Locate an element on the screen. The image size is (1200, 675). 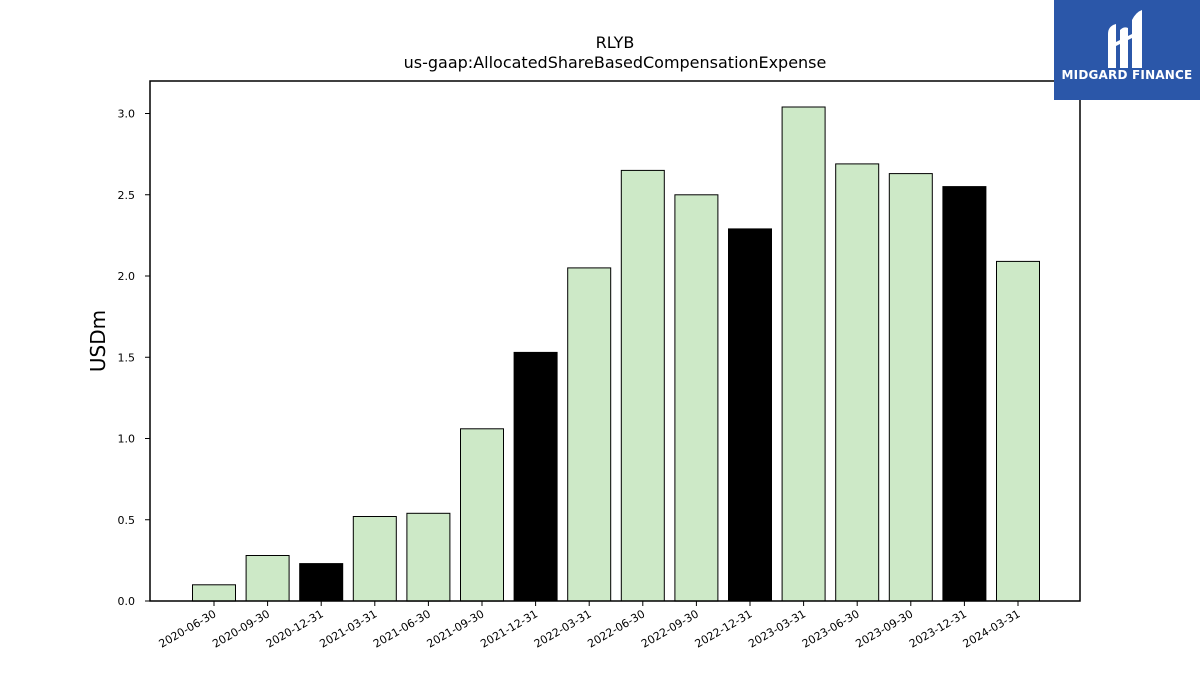
x-tick-label: 2021-09-30 is located at coordinates (456, 628).